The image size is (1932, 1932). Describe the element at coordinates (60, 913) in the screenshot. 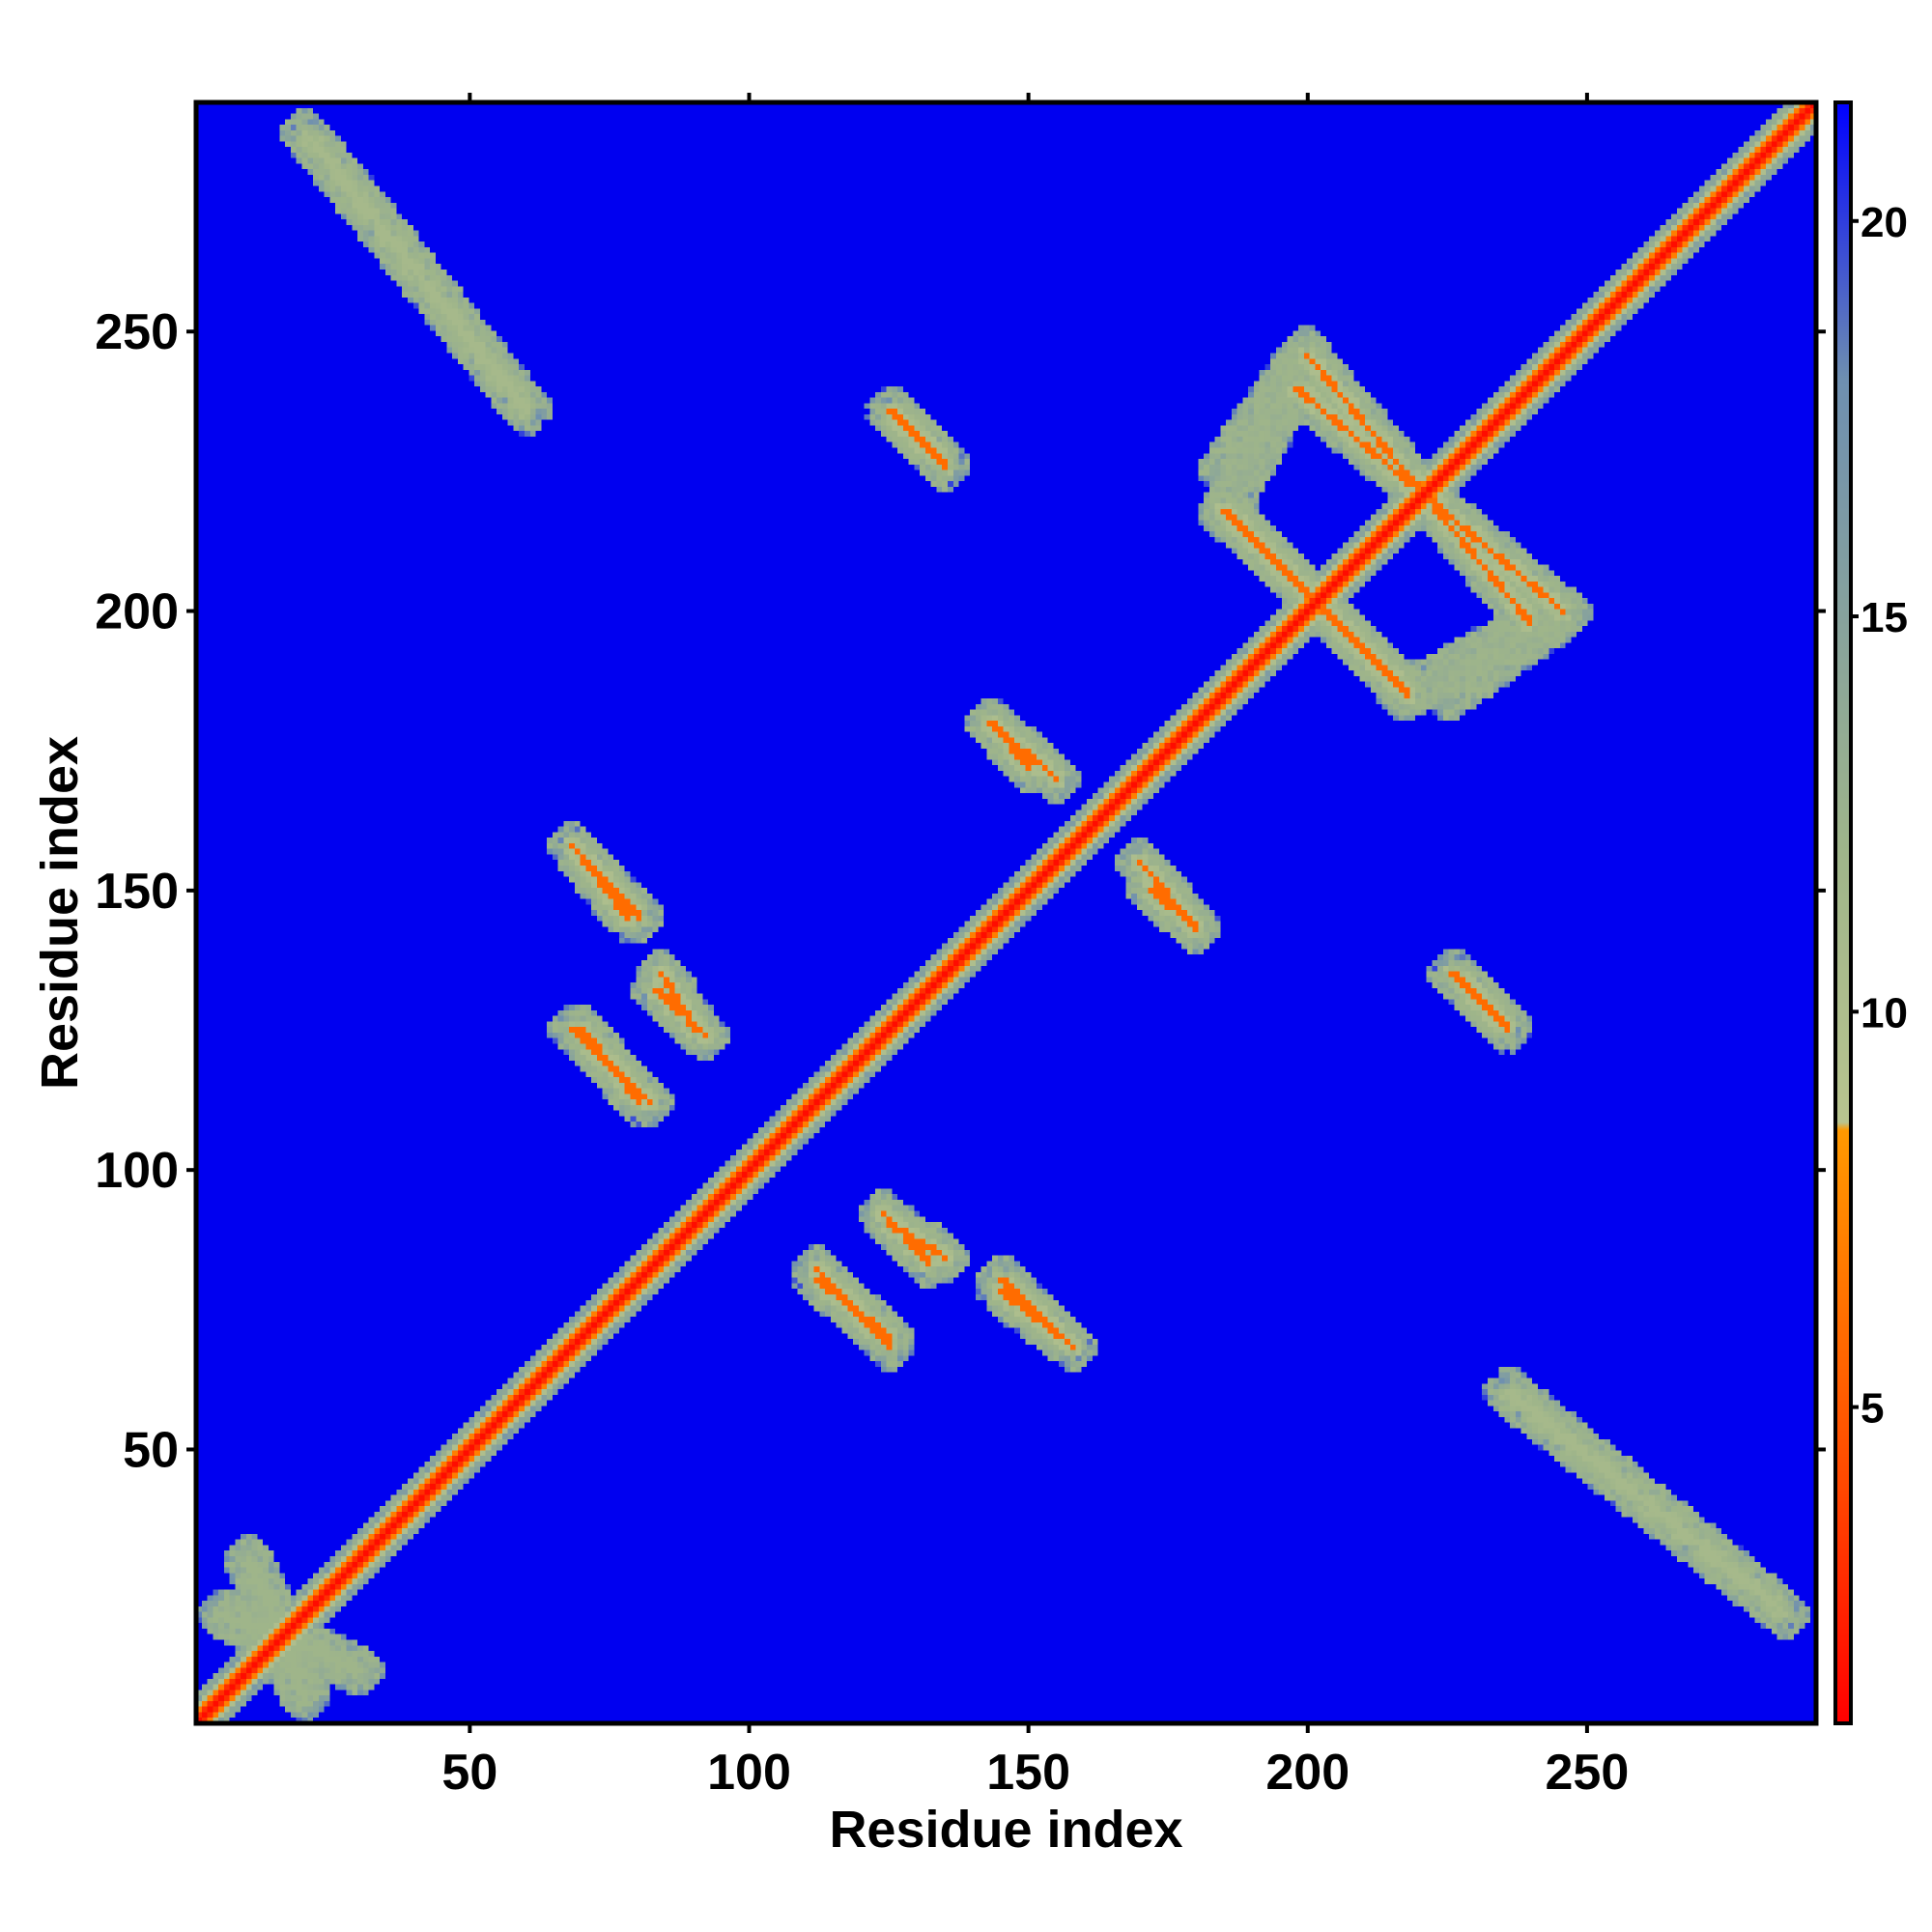

I see `y-axis-title: Residue index` at that location.